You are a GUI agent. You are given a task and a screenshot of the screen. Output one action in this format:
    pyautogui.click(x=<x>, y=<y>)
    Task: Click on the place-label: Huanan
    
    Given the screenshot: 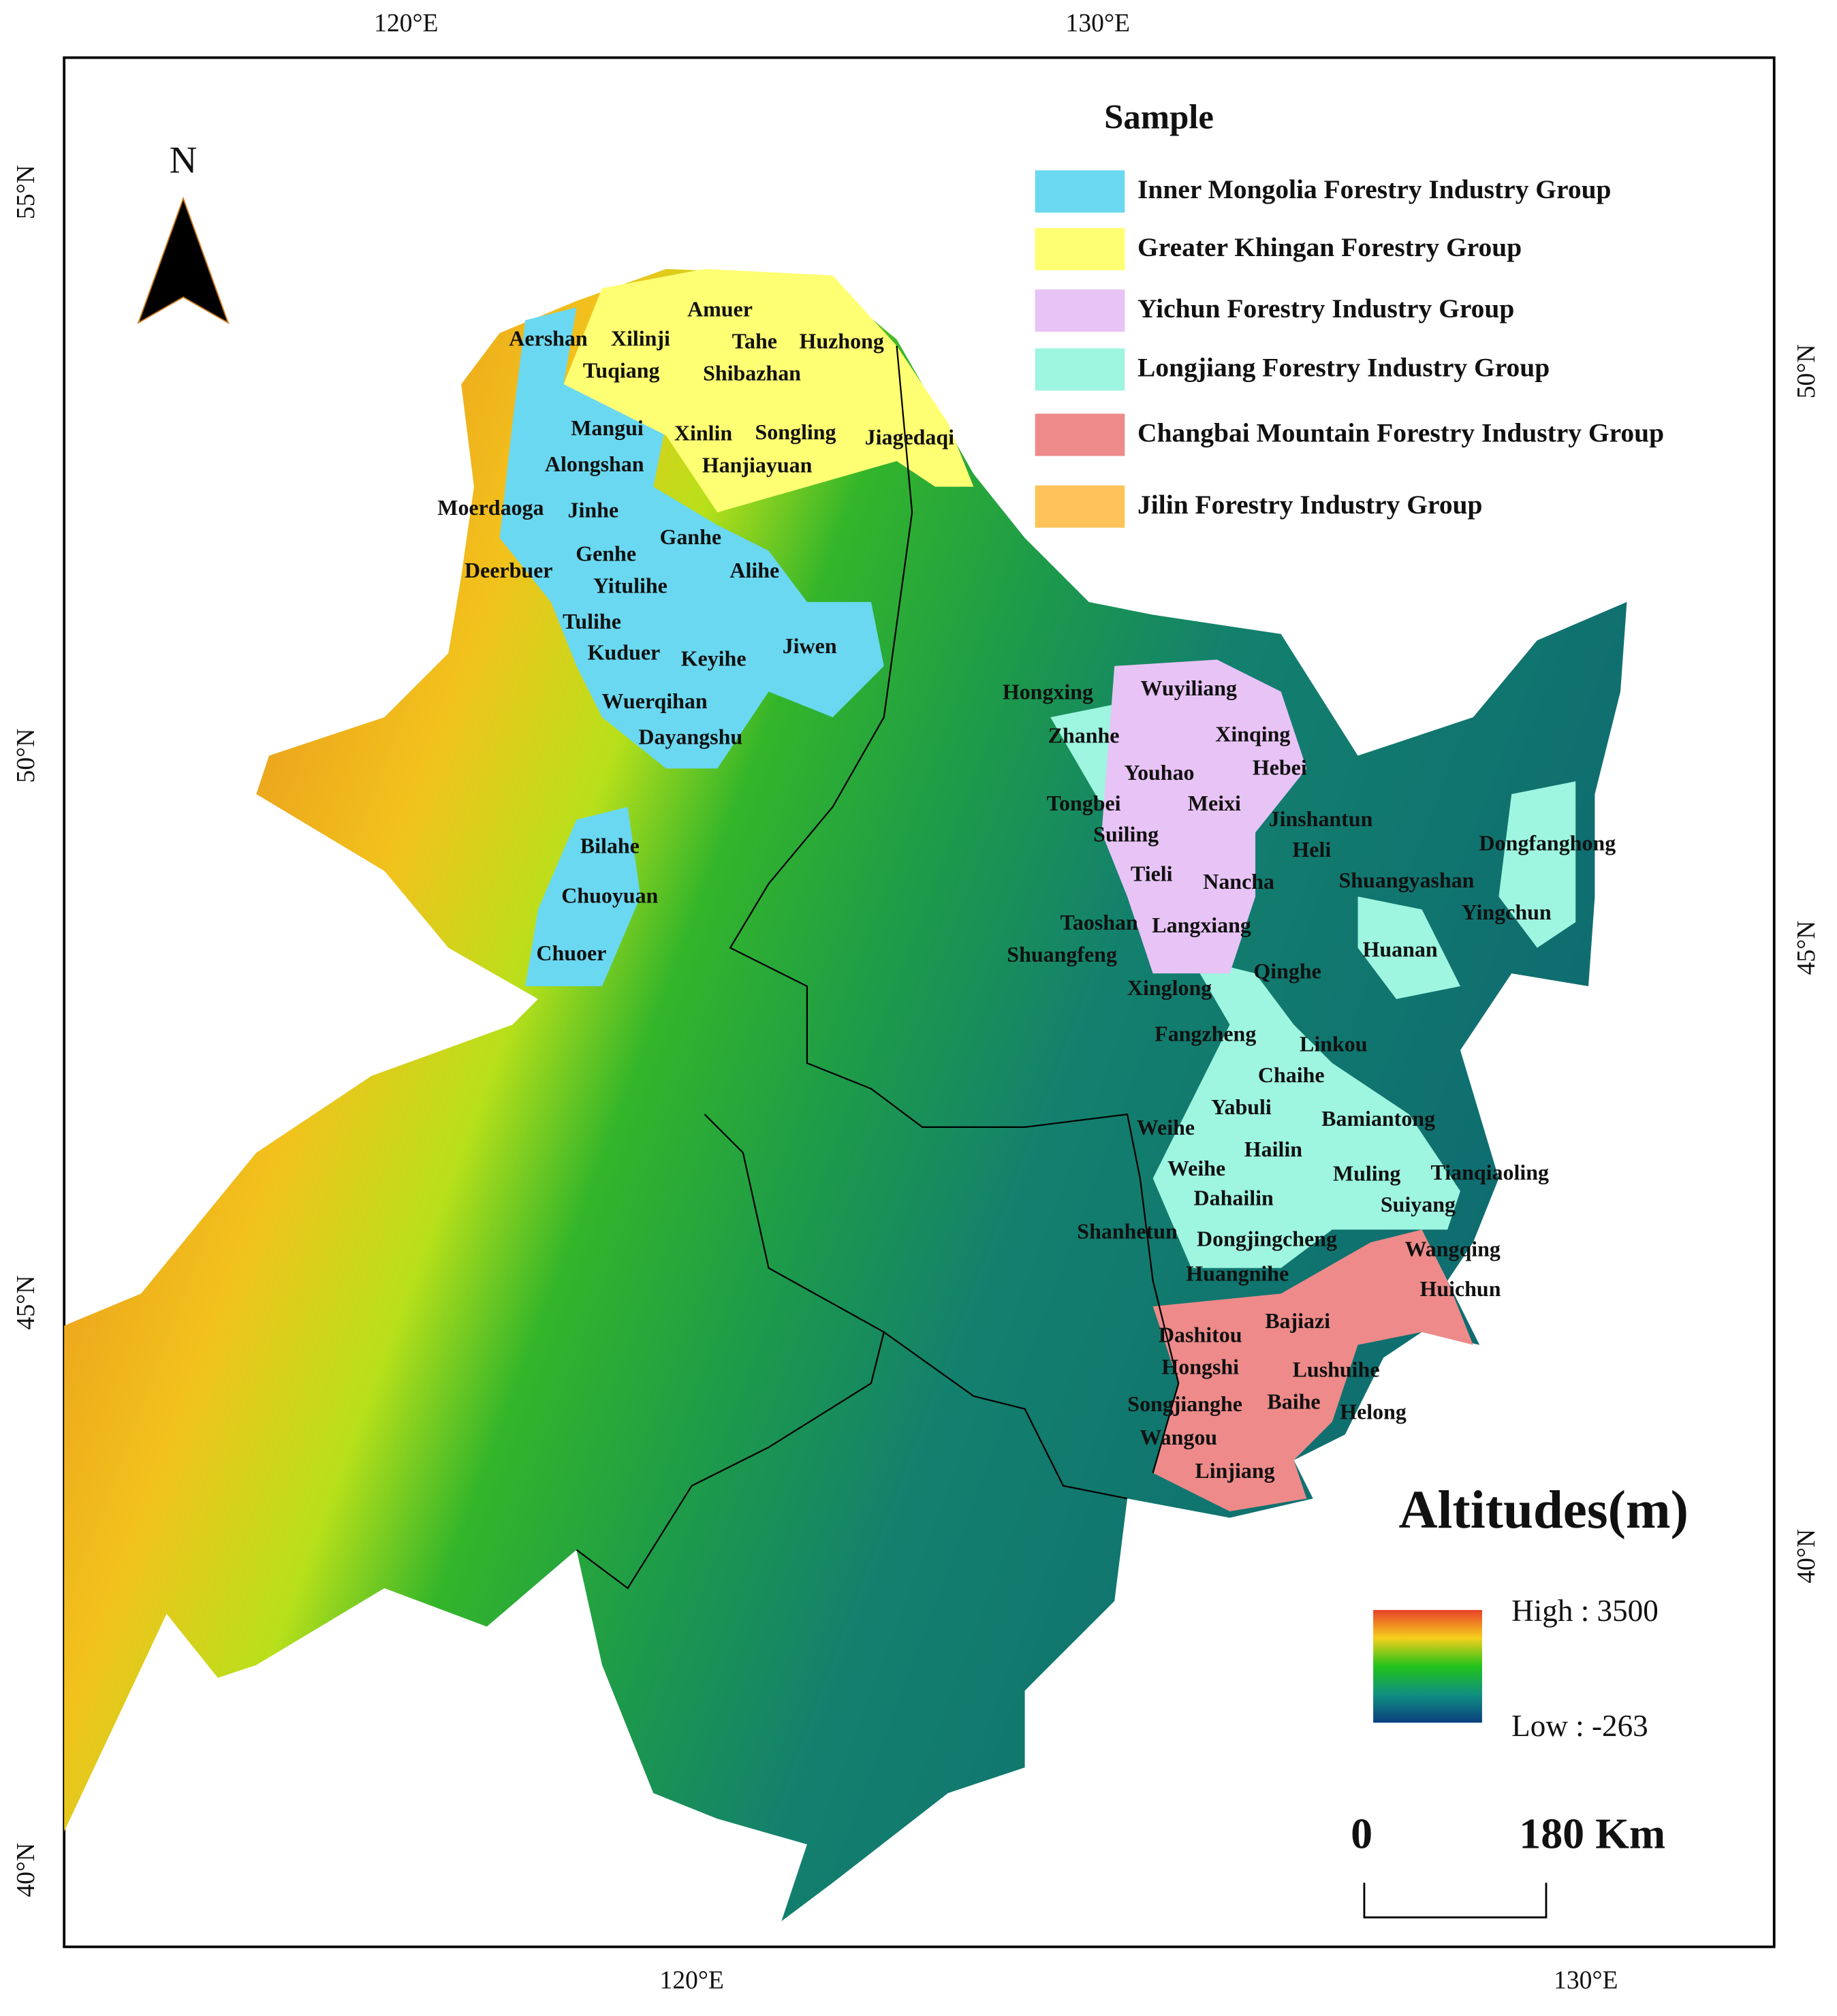 What is the action you would take?
    pyautogui.click(x=1400, y=950)
    